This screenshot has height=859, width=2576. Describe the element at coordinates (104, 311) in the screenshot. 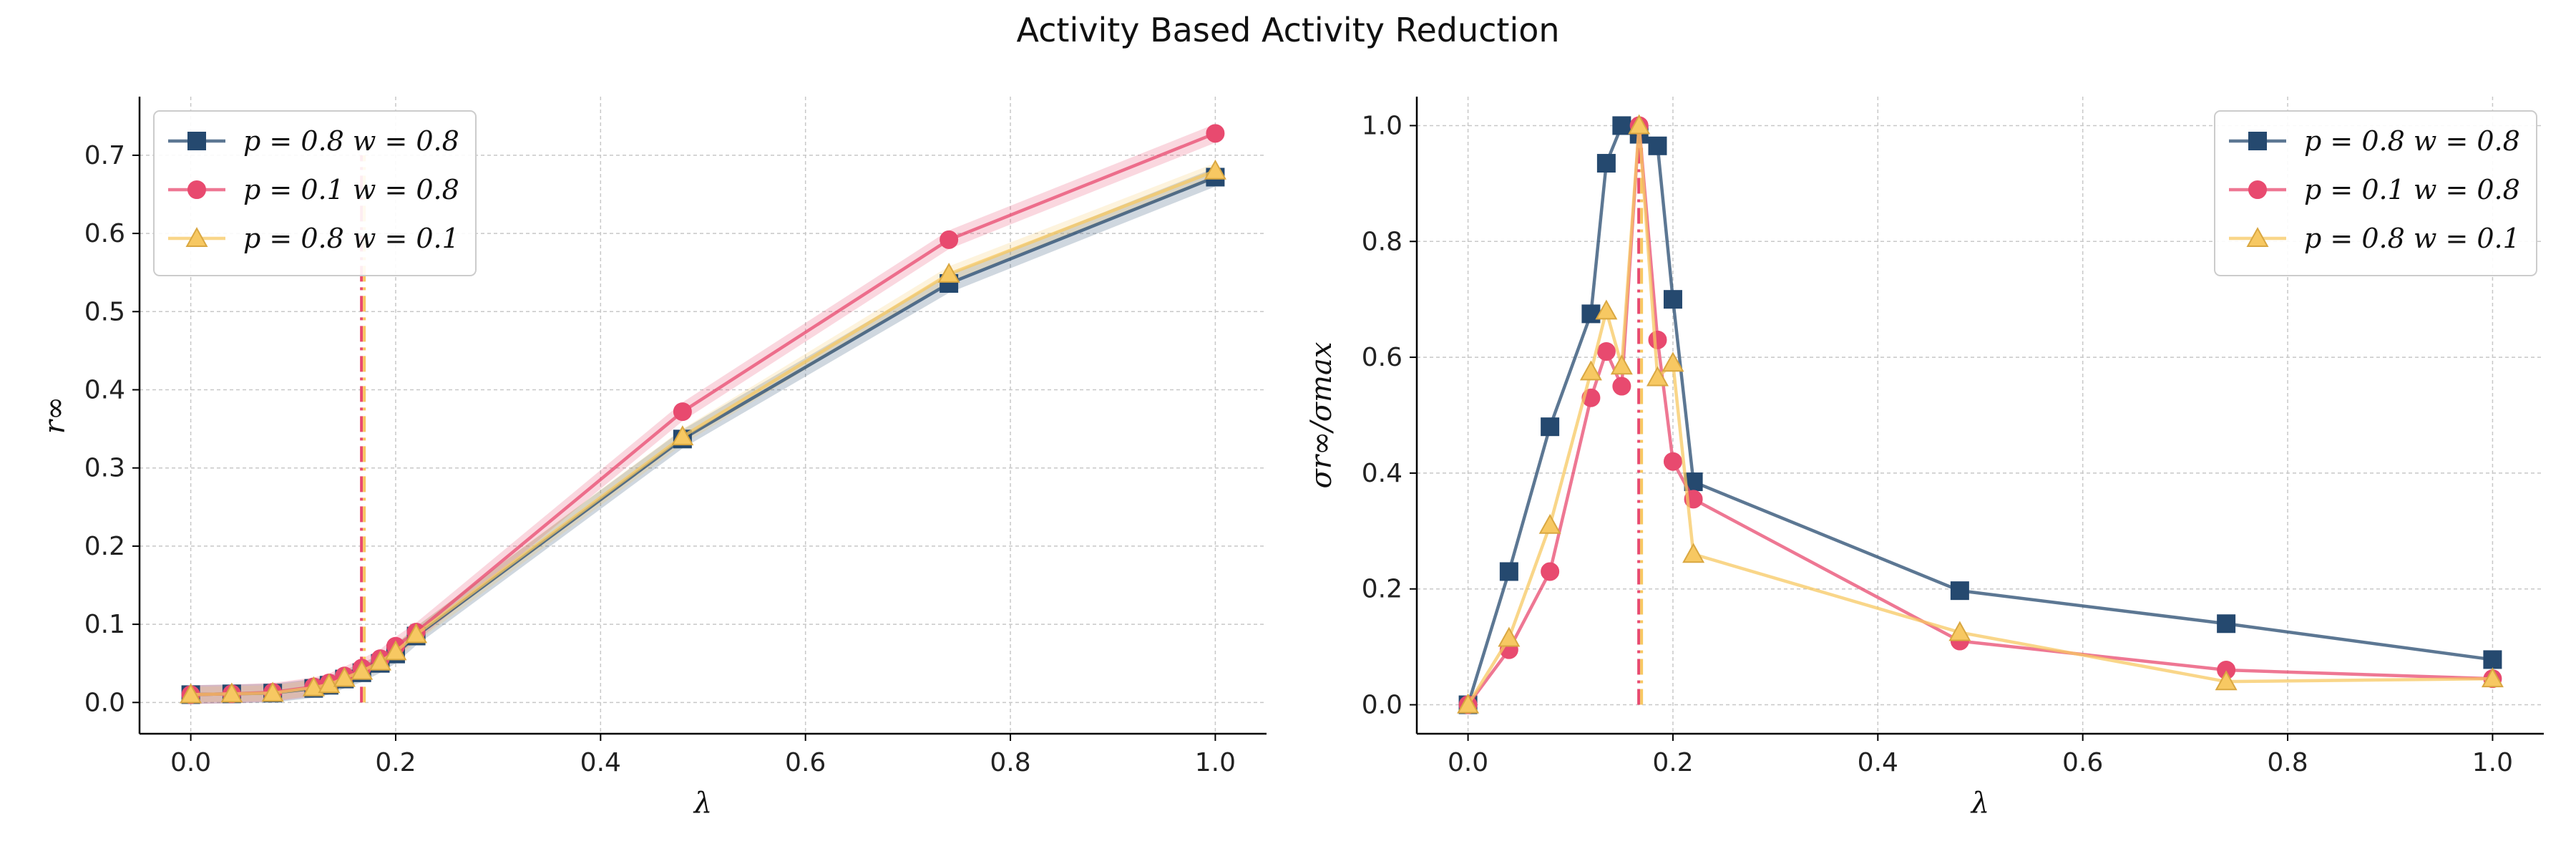

I see `y-tick-label: 0.5` at that location.